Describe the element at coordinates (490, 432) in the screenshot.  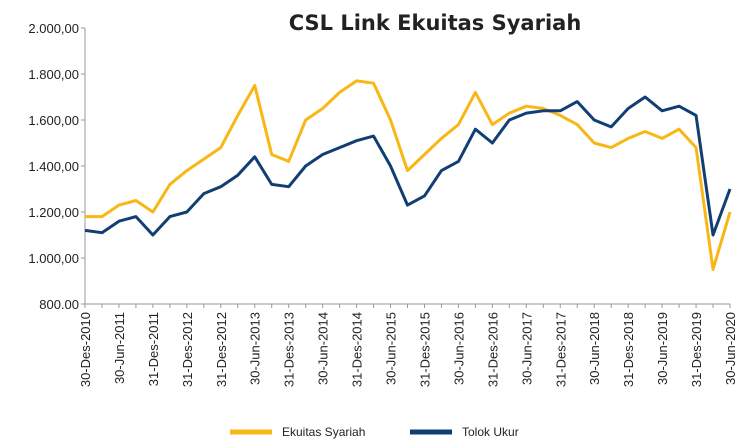
I see `legend-label: Tolok Ukur` at that location.